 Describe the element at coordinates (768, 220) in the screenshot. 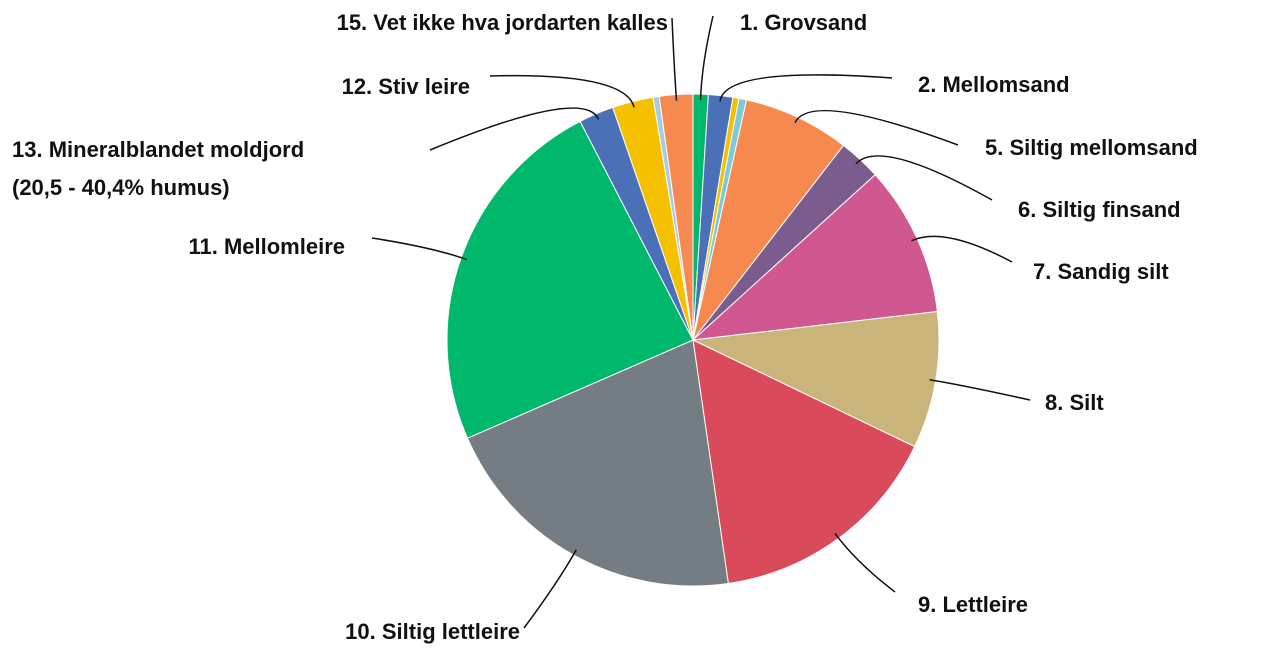

I see `pie-slice` at that location.